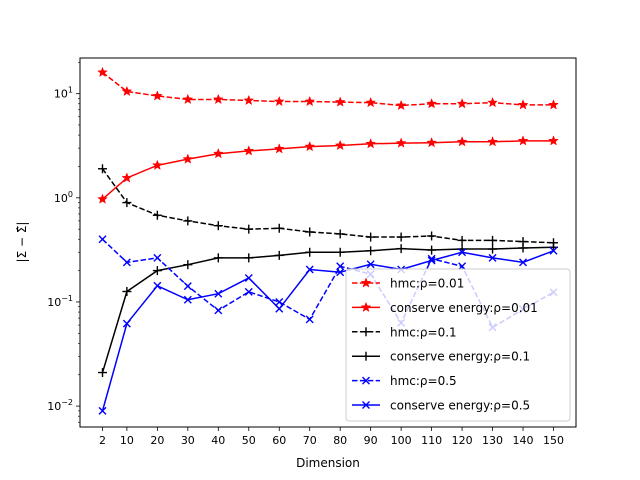 Image resolution: width=640 pixels, height=480 pixels. I want to click on y-tick-label: 10⁰, so click(63, 197).